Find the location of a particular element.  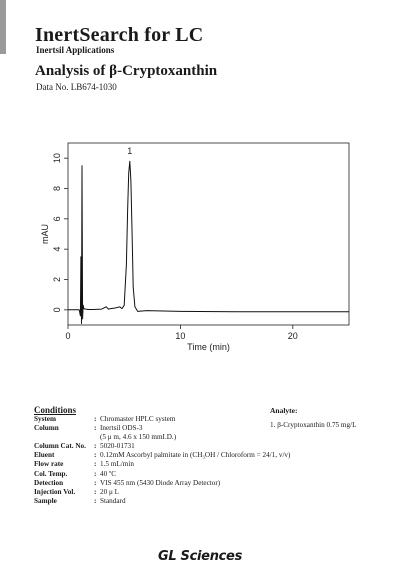

x-tick-label: 0 is located at coordinates (67, 336).